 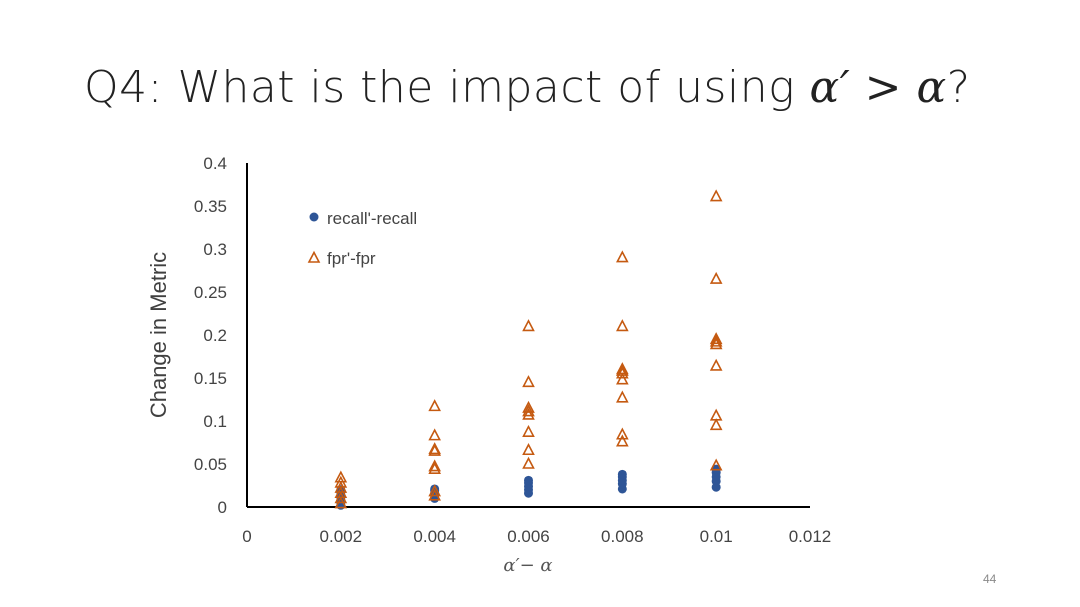 I want to click on y-tick-label: 0.05, so click(x=210, y=464).